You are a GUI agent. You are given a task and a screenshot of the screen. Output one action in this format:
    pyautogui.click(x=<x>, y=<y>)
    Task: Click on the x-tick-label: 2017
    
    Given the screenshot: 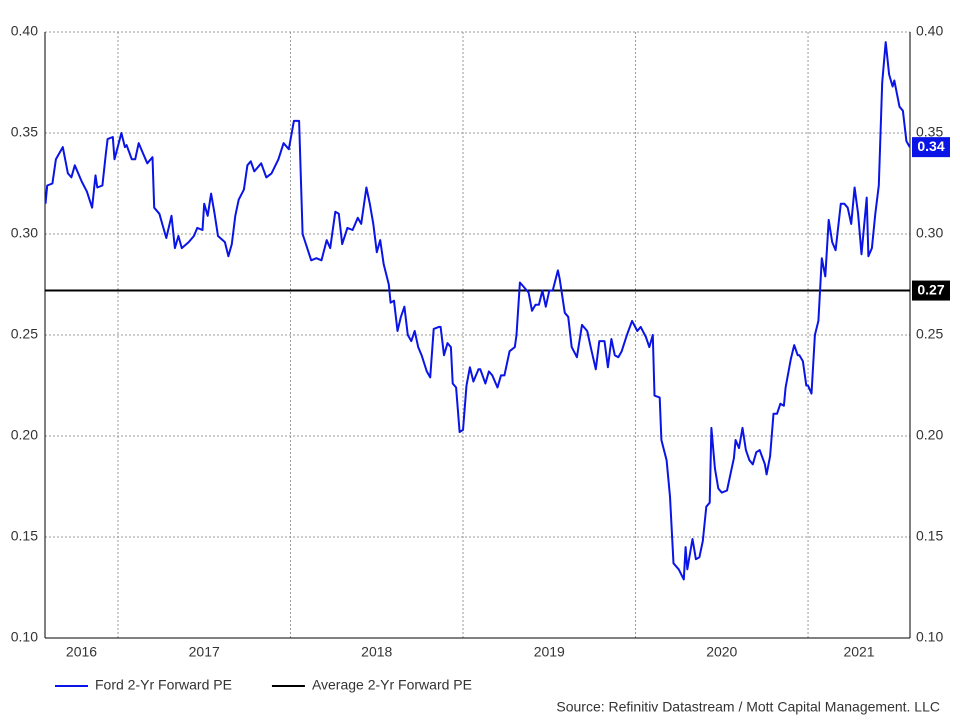 What is the action you would take?
    pyautogui.click(x=204, y=652)
    